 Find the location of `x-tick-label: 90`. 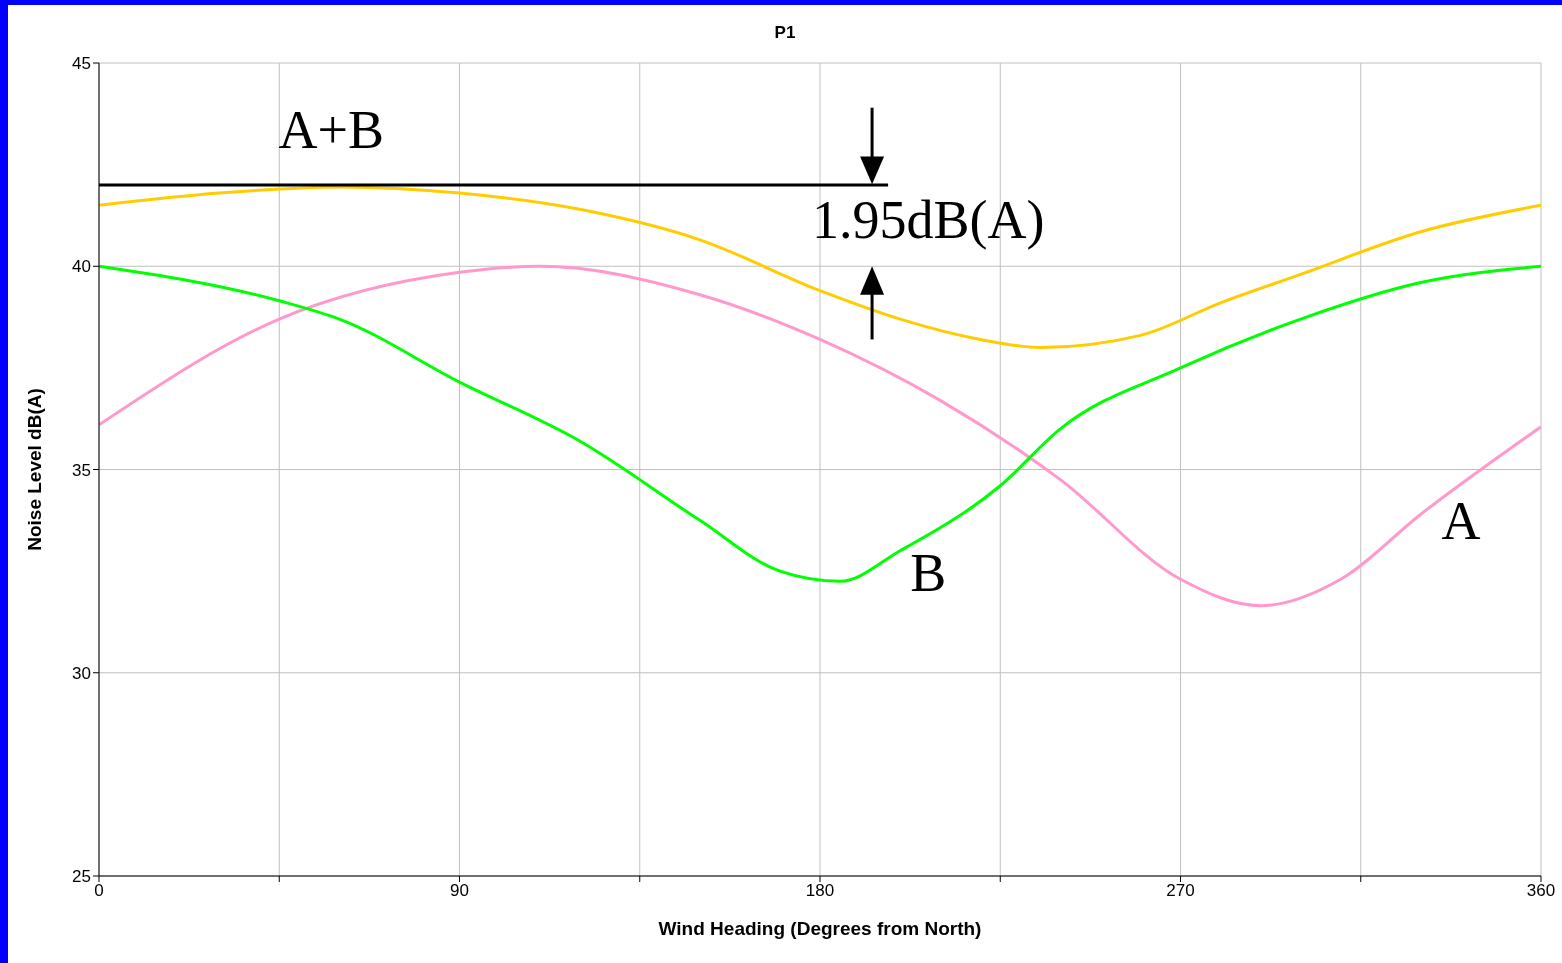

x-tick-label: 90 is located at coordinates (459, 891).